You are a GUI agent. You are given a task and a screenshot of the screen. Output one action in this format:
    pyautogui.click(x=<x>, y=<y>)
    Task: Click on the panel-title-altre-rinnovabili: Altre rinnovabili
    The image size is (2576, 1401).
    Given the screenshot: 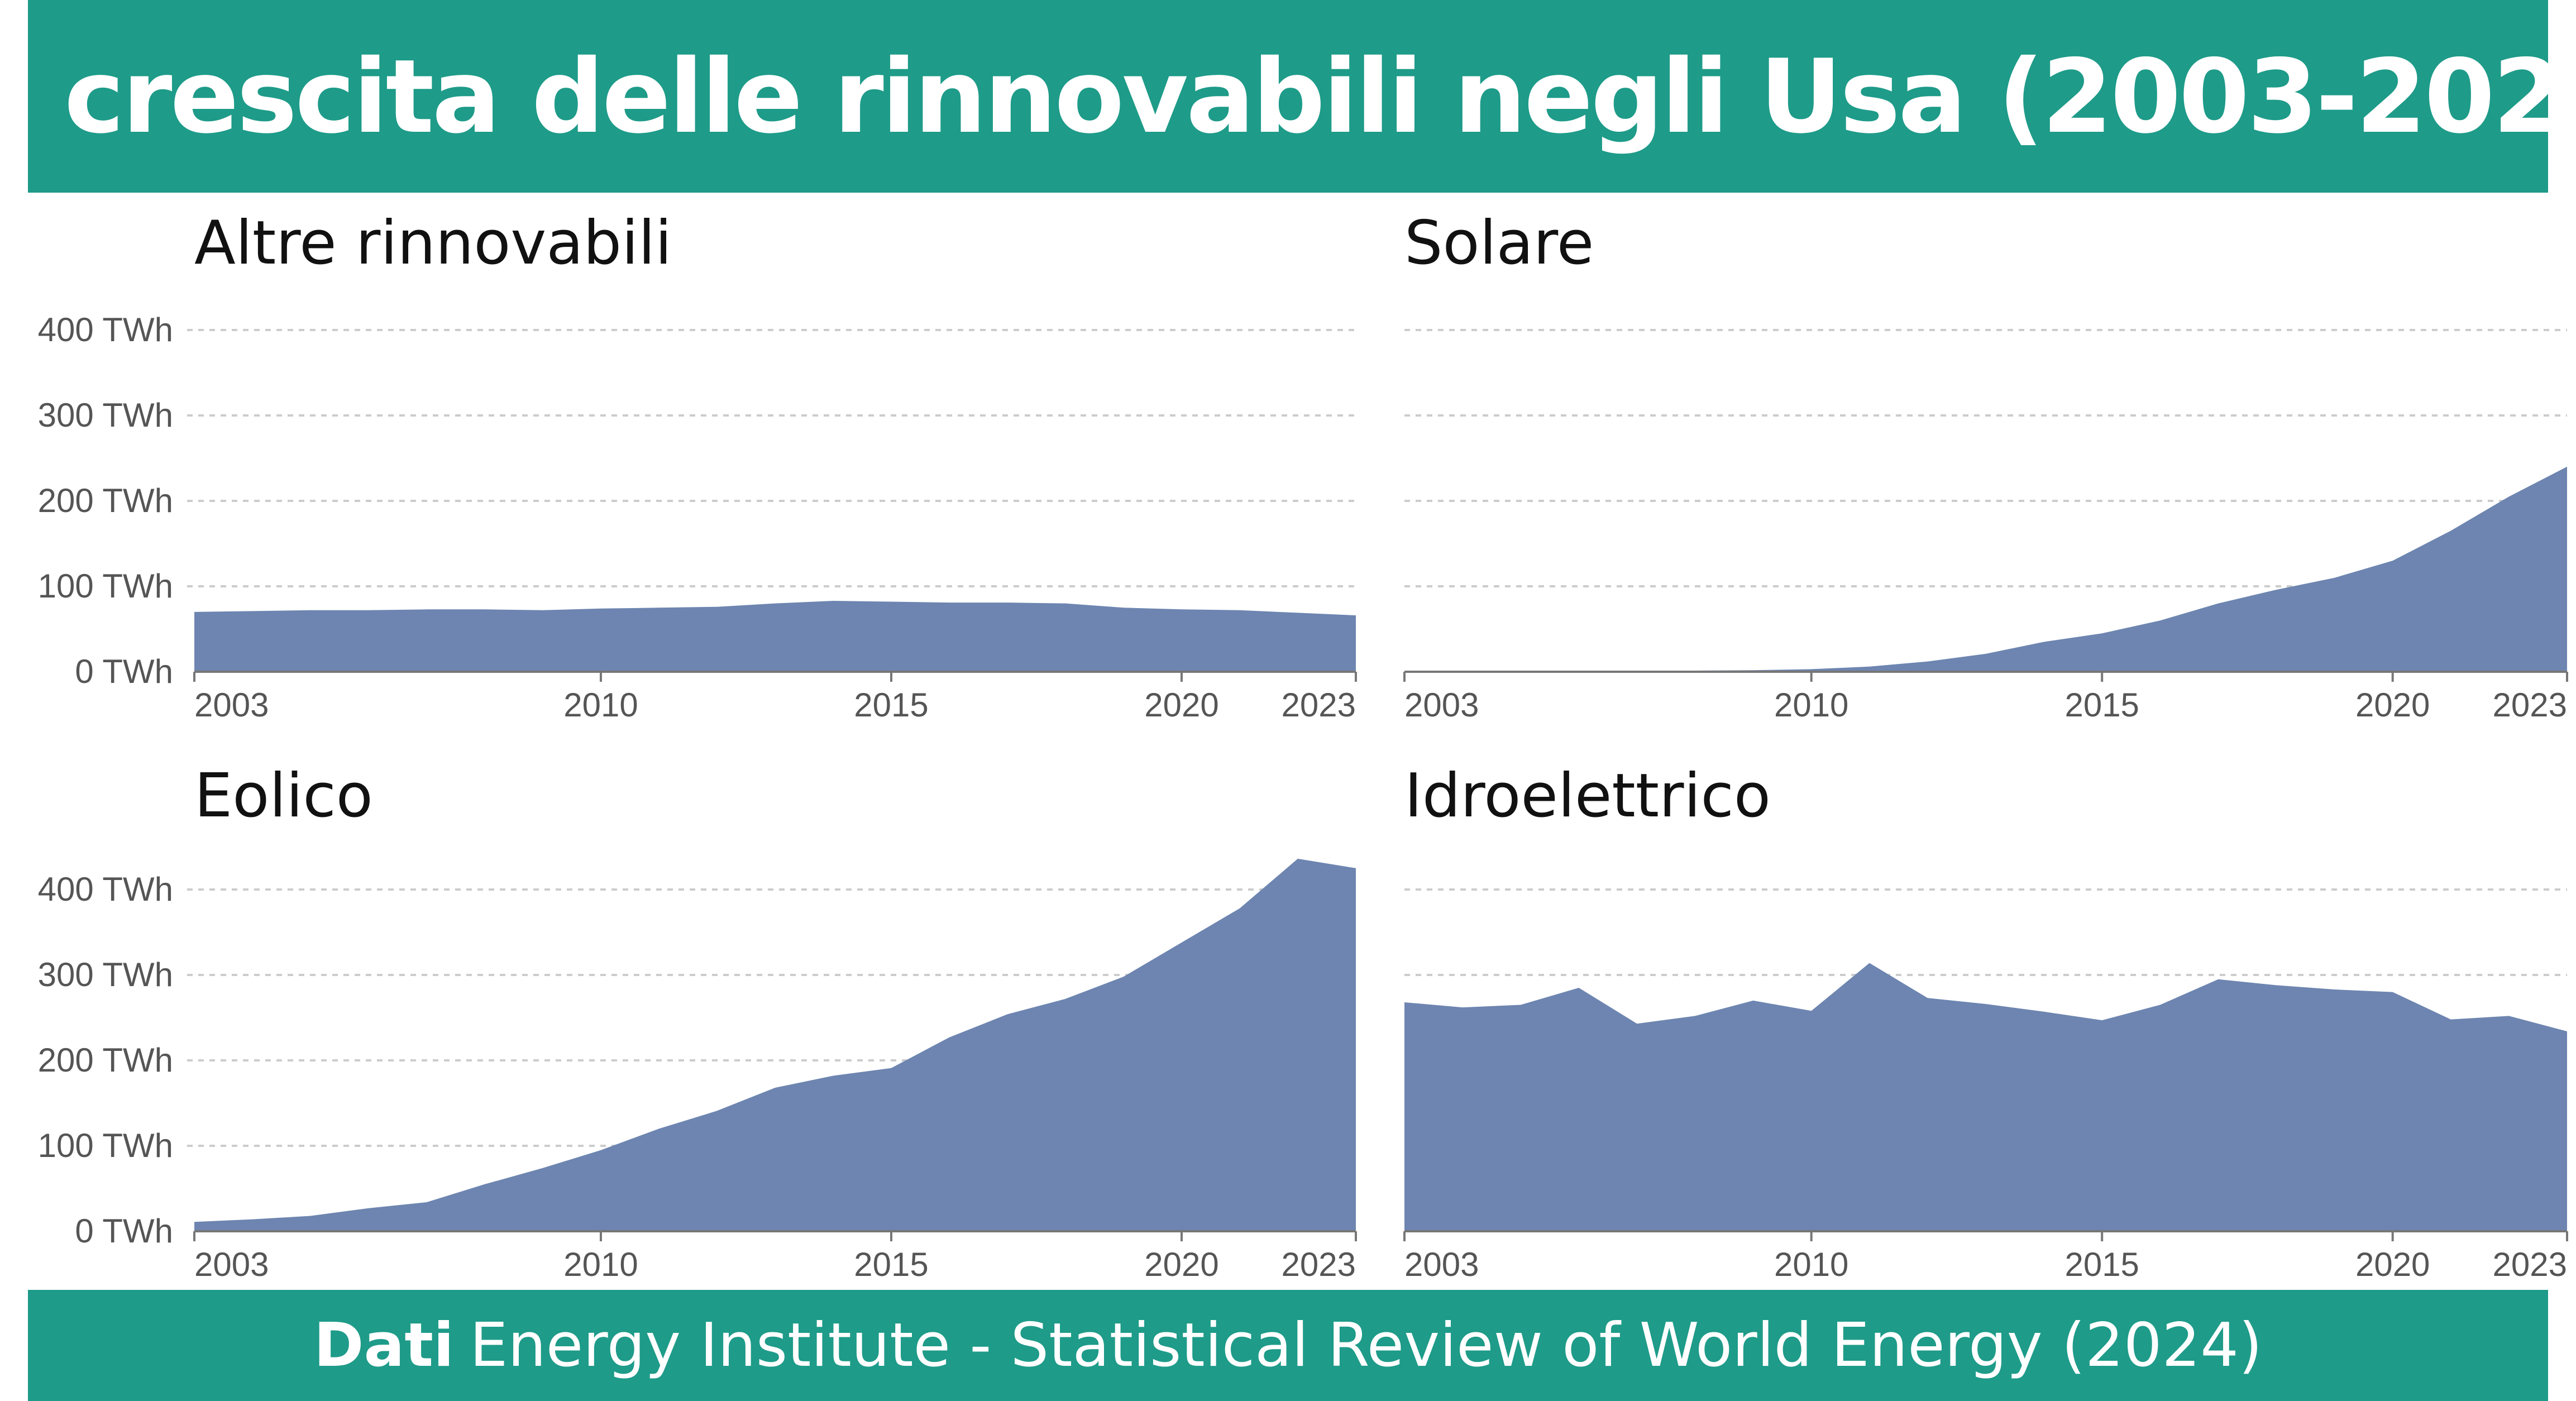 What is the action you would take?
    pyautogui.click(x=433, y=243)
    